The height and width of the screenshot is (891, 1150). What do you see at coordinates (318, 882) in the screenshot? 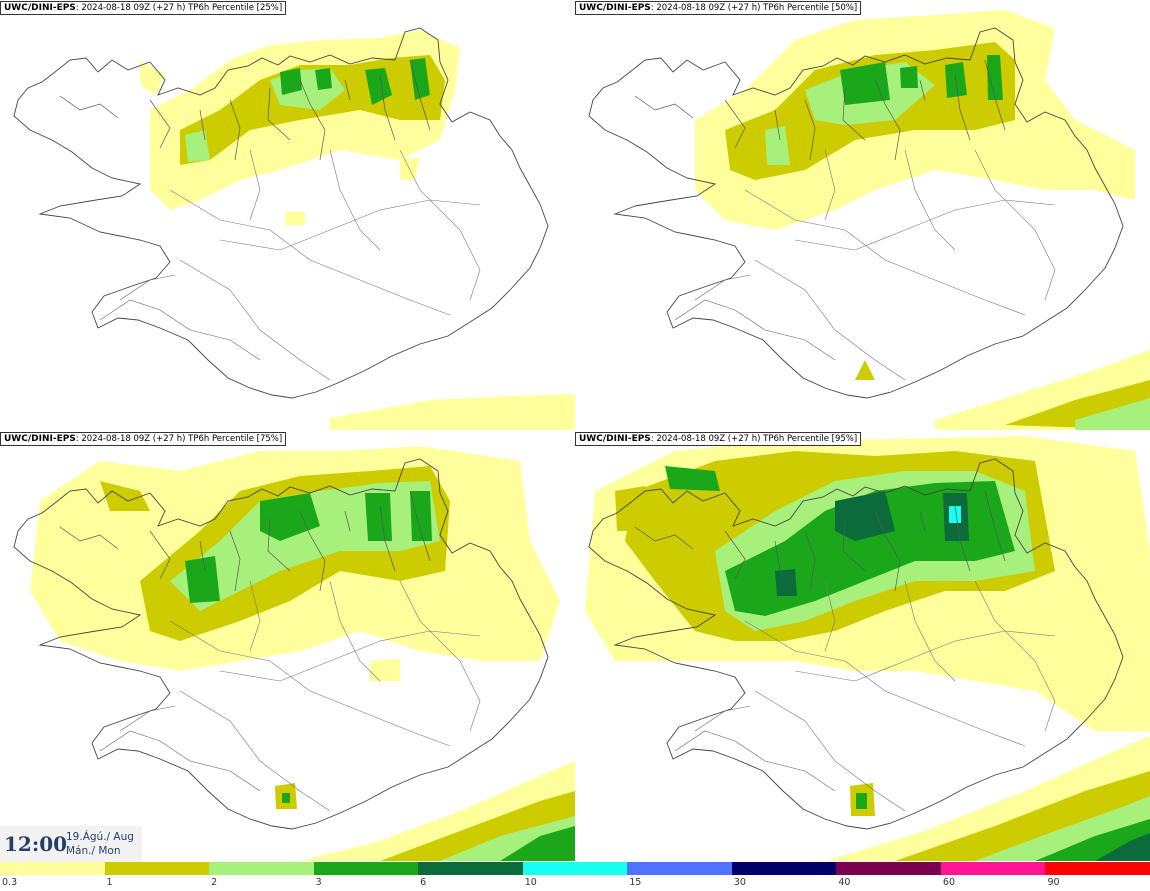
I see `legend-tick-label: 3` at bounding box center [318, 882].